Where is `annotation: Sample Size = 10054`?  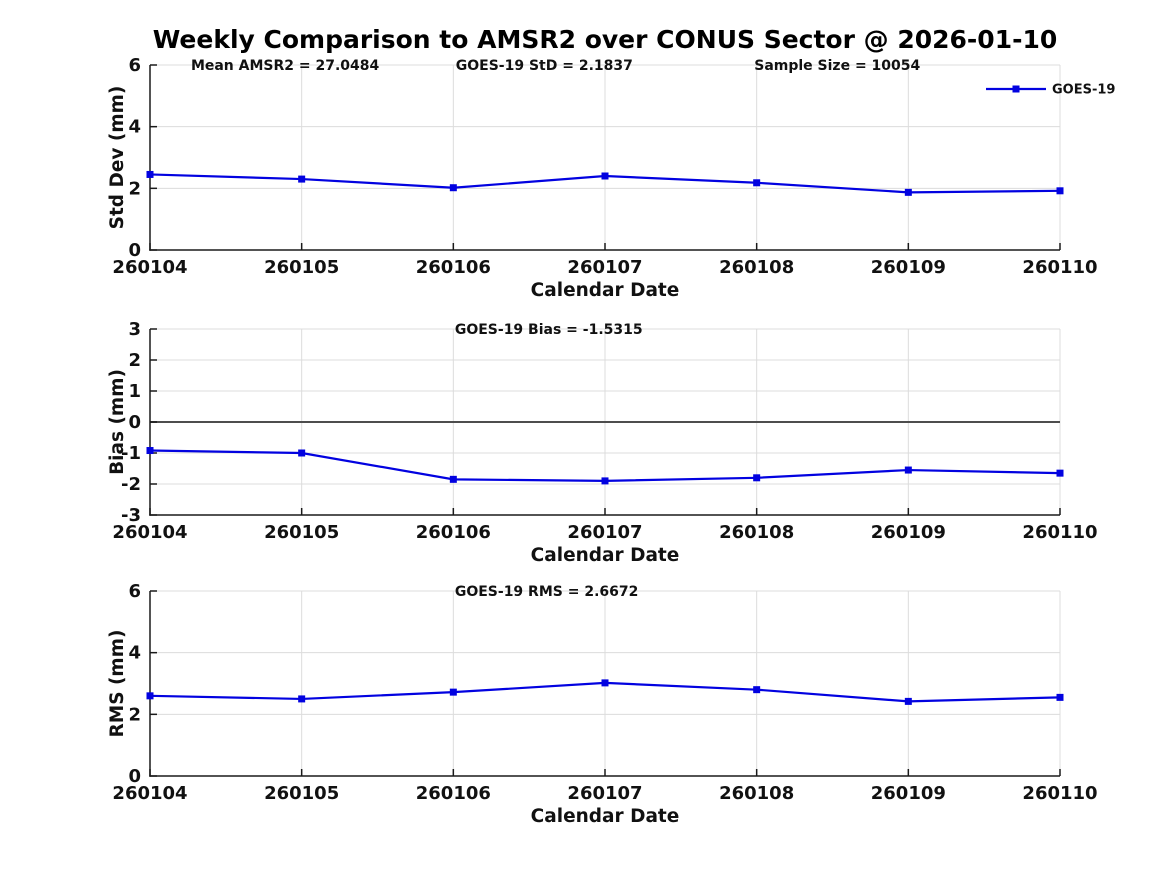
annotation: Sample Size = 10054 is located at coordinates (837, 66).